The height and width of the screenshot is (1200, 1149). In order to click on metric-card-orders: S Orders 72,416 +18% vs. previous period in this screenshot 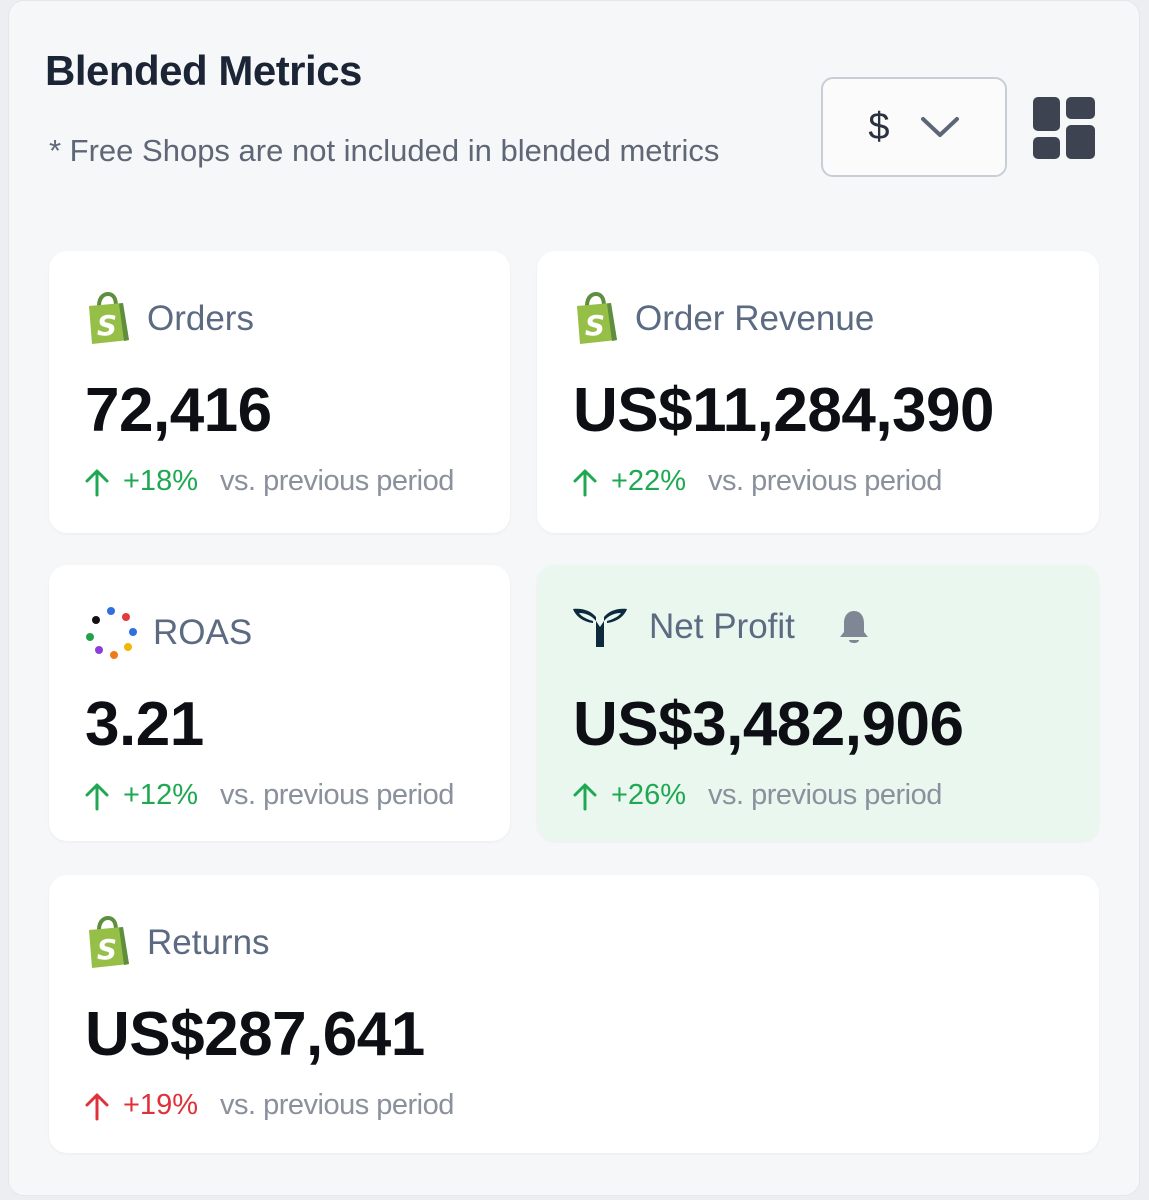, I will do `click(279, 392)`.